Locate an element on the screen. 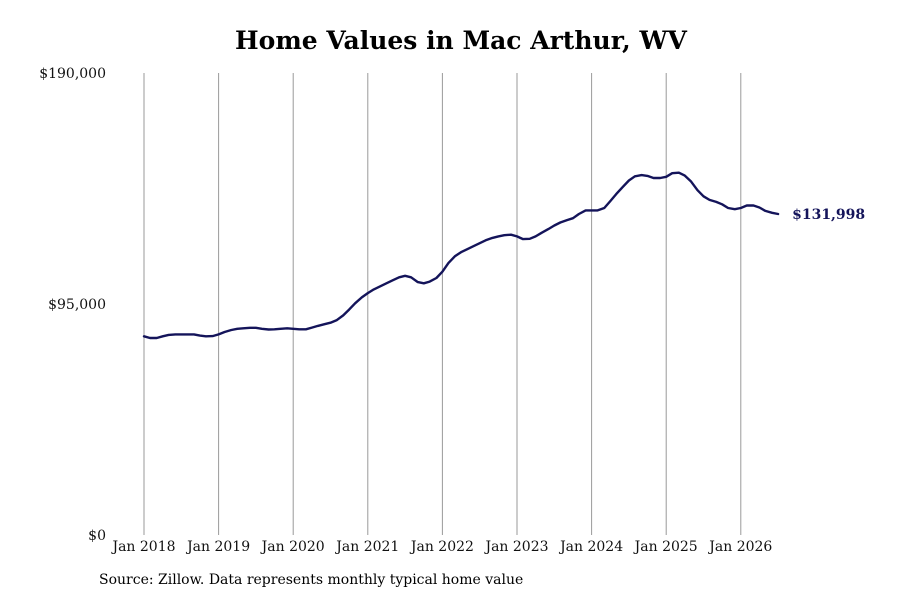  x-tick-label: Jan 2024 is located at coordinates (590, 547).